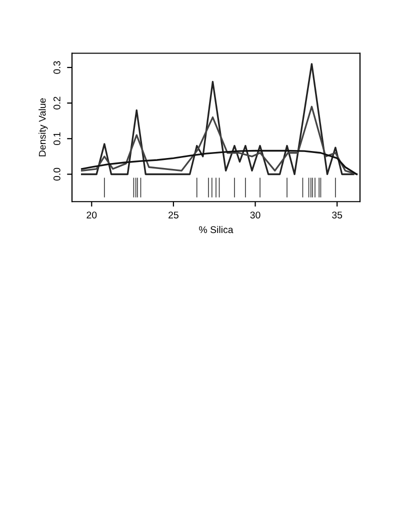 This screenshot has height=517, width=400. What do you see at coordinates (216, 230) in the screenshot?
I see `x-axis-title: % Silica` at bounding box center [216, 230].